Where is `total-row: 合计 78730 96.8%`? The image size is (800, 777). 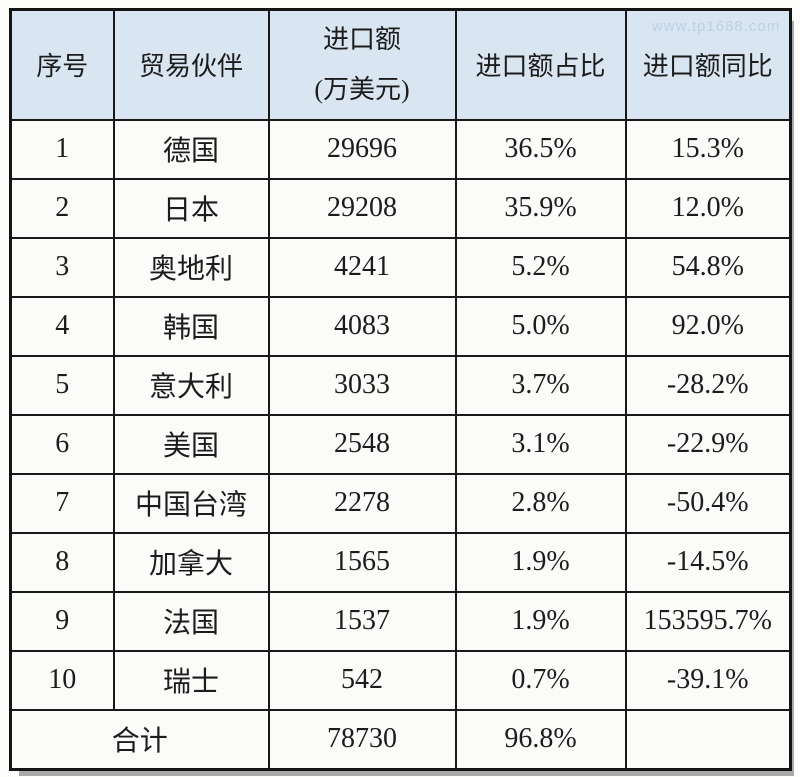 total-row: 合计 78730 96.8% is located at coordinates (400, 739).